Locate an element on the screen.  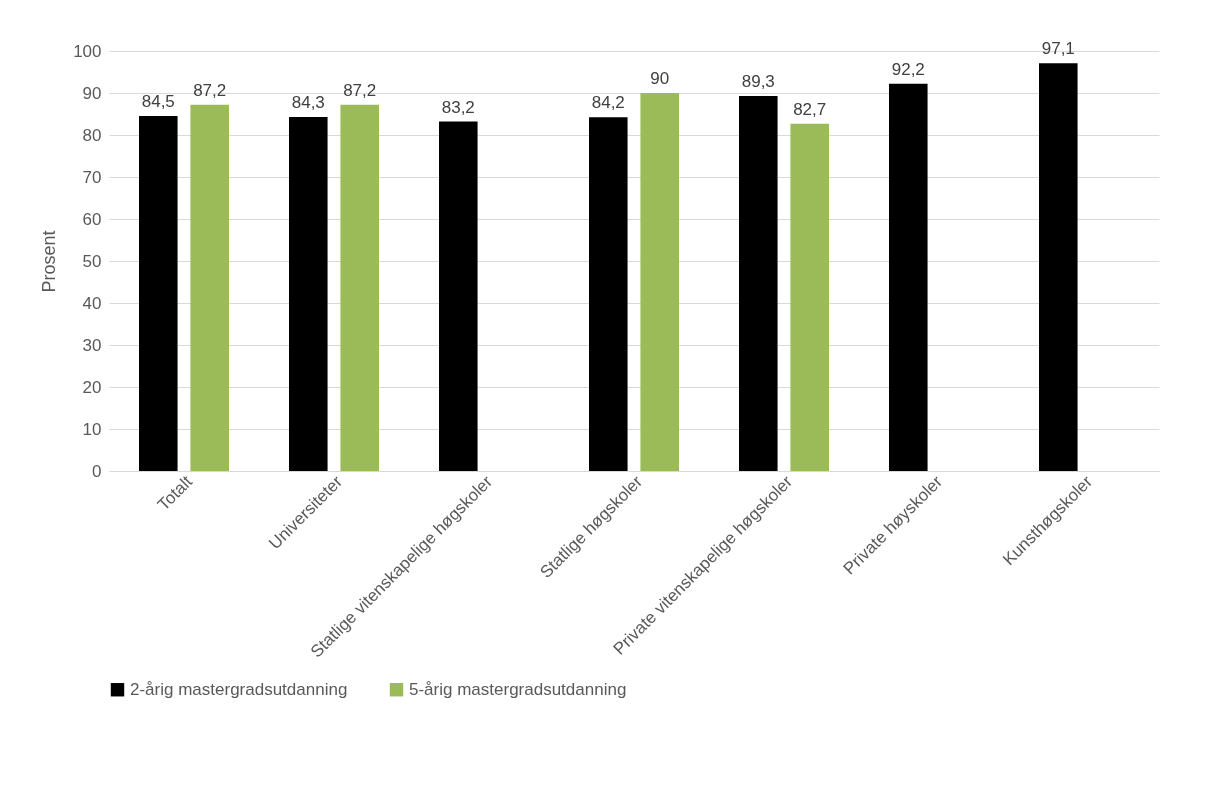
y-axis-title: Prosent is located at coordinates (49, 261).